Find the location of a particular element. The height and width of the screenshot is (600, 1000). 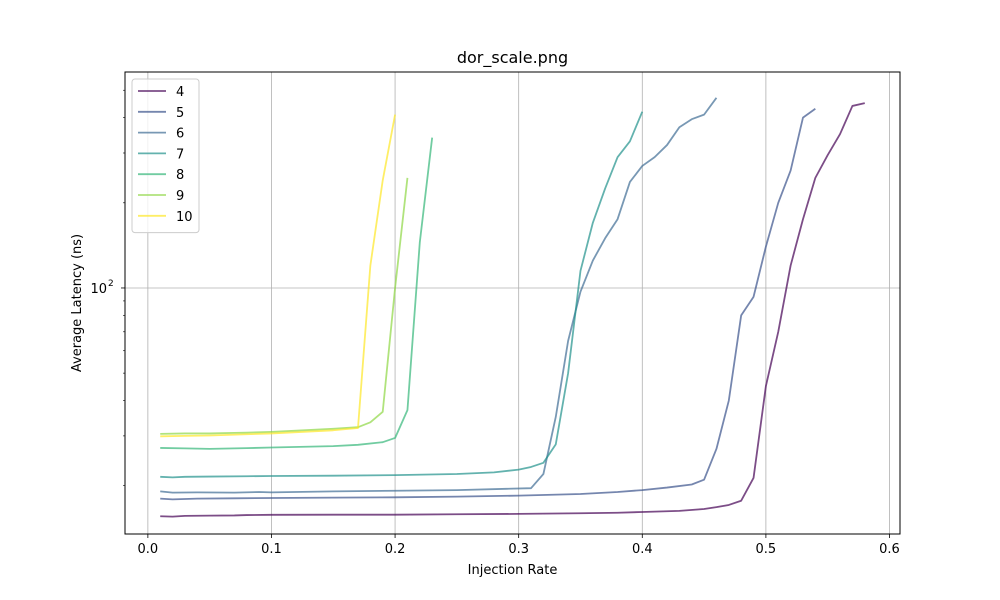

y-axis-label: Average Latency (ns) is located at coordinates (77, 303).